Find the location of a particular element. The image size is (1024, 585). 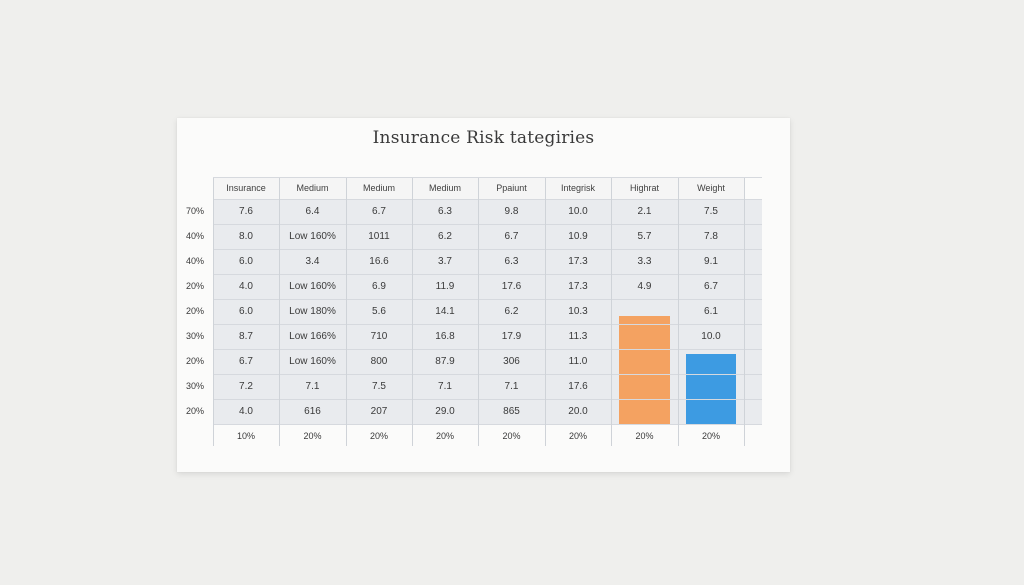

table-cell: 7.6 is located at coordinates (246, 211).